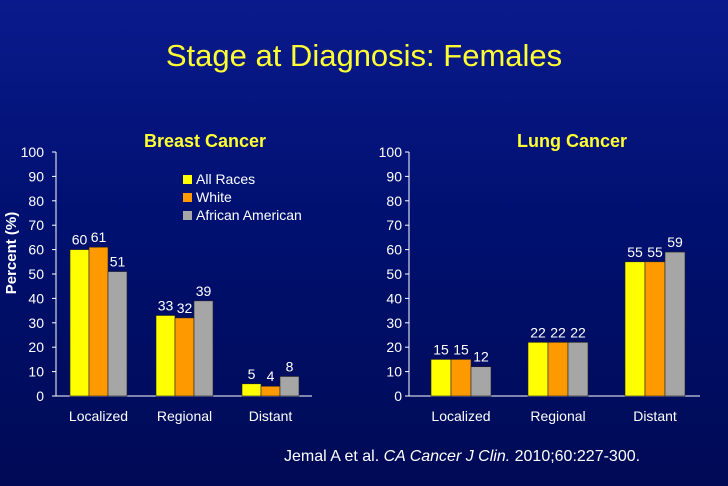 The height and width of the screenshot is (486, 728). Describe the element at coordinates (460, 416) in the screenshot. I see `lung-category-label: Localized` at that location.